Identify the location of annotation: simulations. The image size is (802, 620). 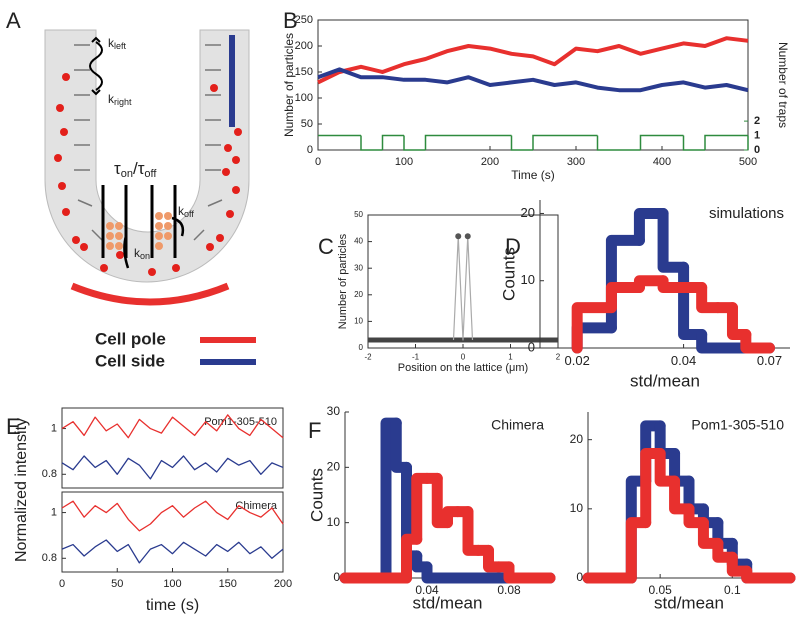
(746, 213).